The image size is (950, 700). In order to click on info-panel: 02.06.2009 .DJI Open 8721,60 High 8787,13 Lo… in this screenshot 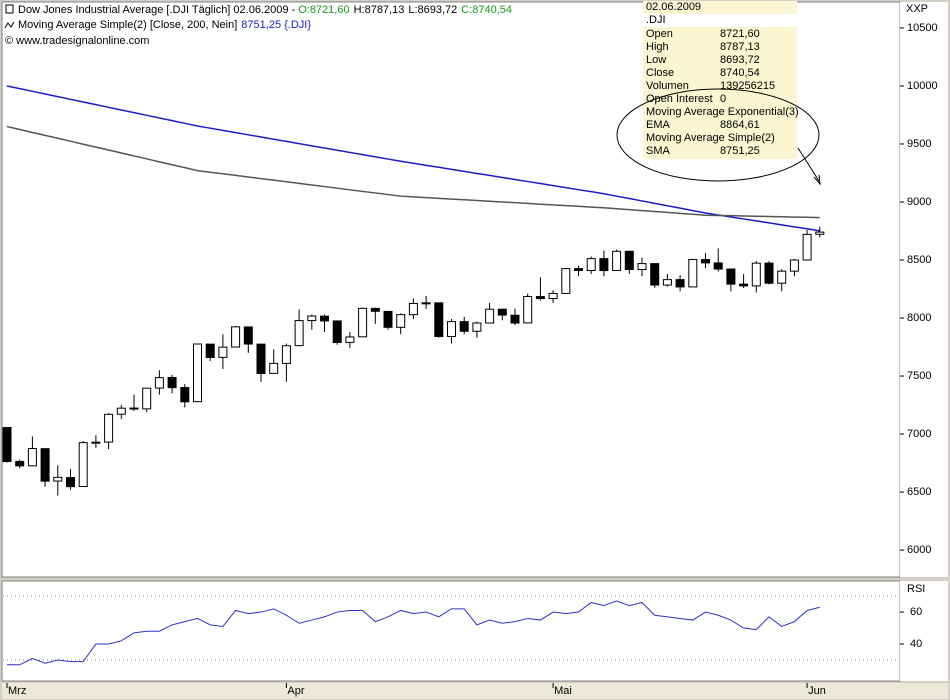, I will do `click(721, 80)`.